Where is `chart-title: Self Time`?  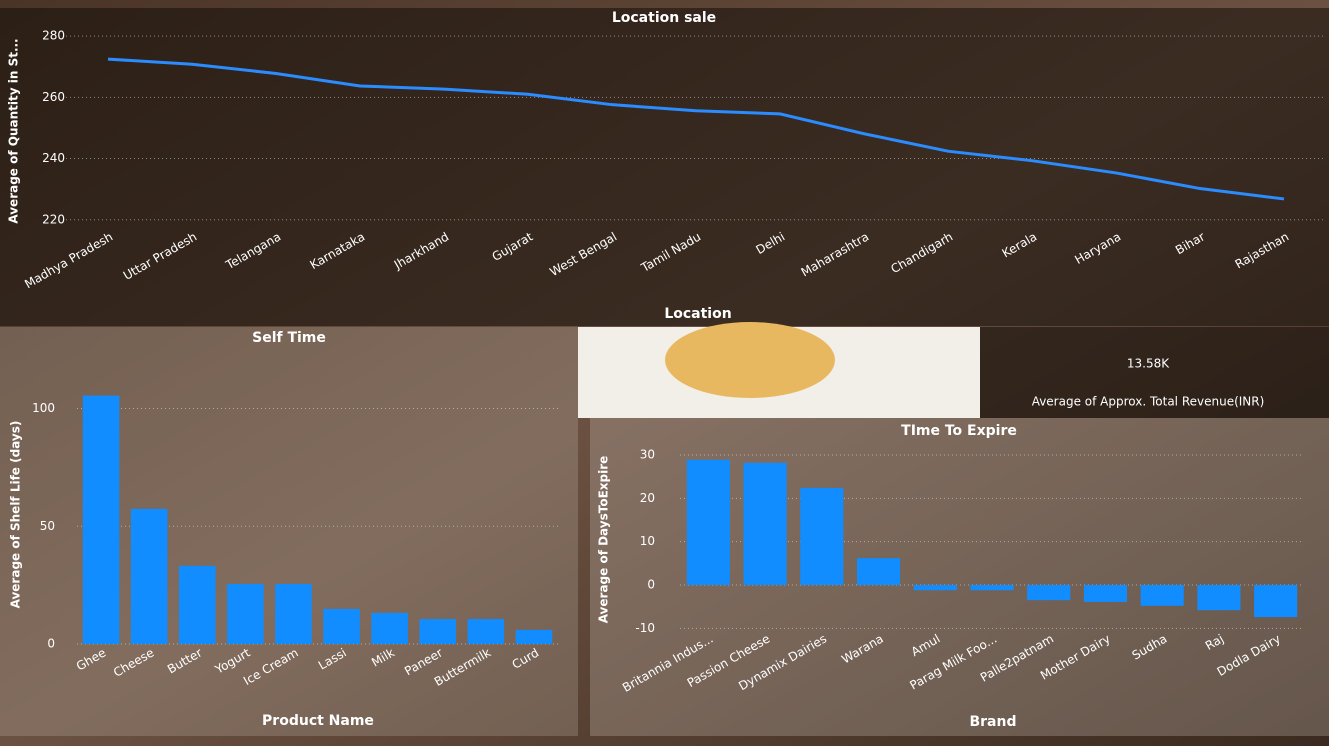 chart-title: Self Time is located at coordinates (289, 338).